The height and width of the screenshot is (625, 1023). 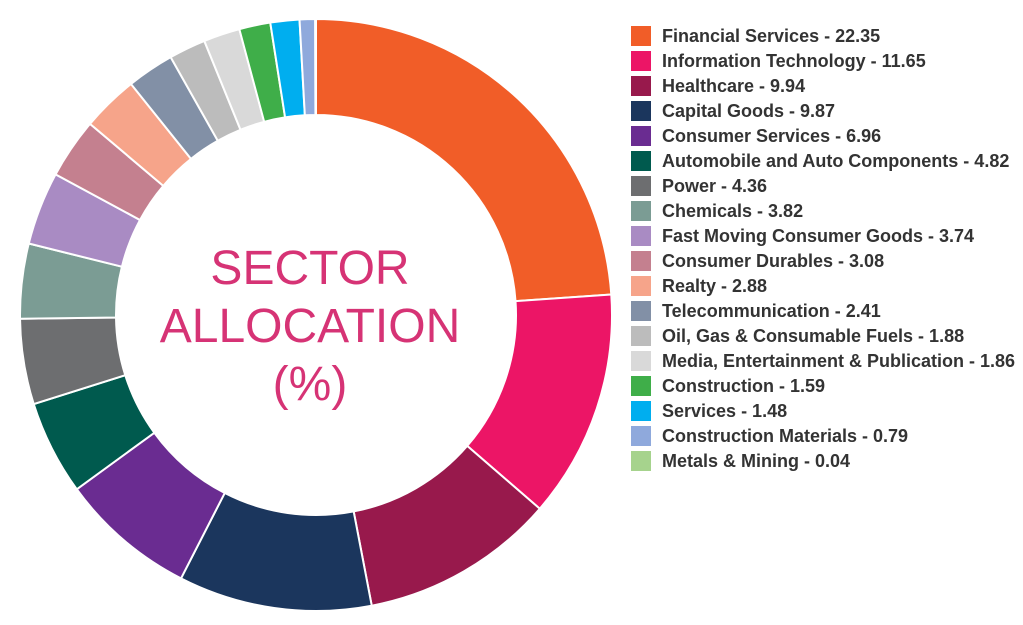 What do you see at coordinates (715, 286) in the screenshot?
I see `legend-label: Realty - 2.88` at bounding box center [715, 286].